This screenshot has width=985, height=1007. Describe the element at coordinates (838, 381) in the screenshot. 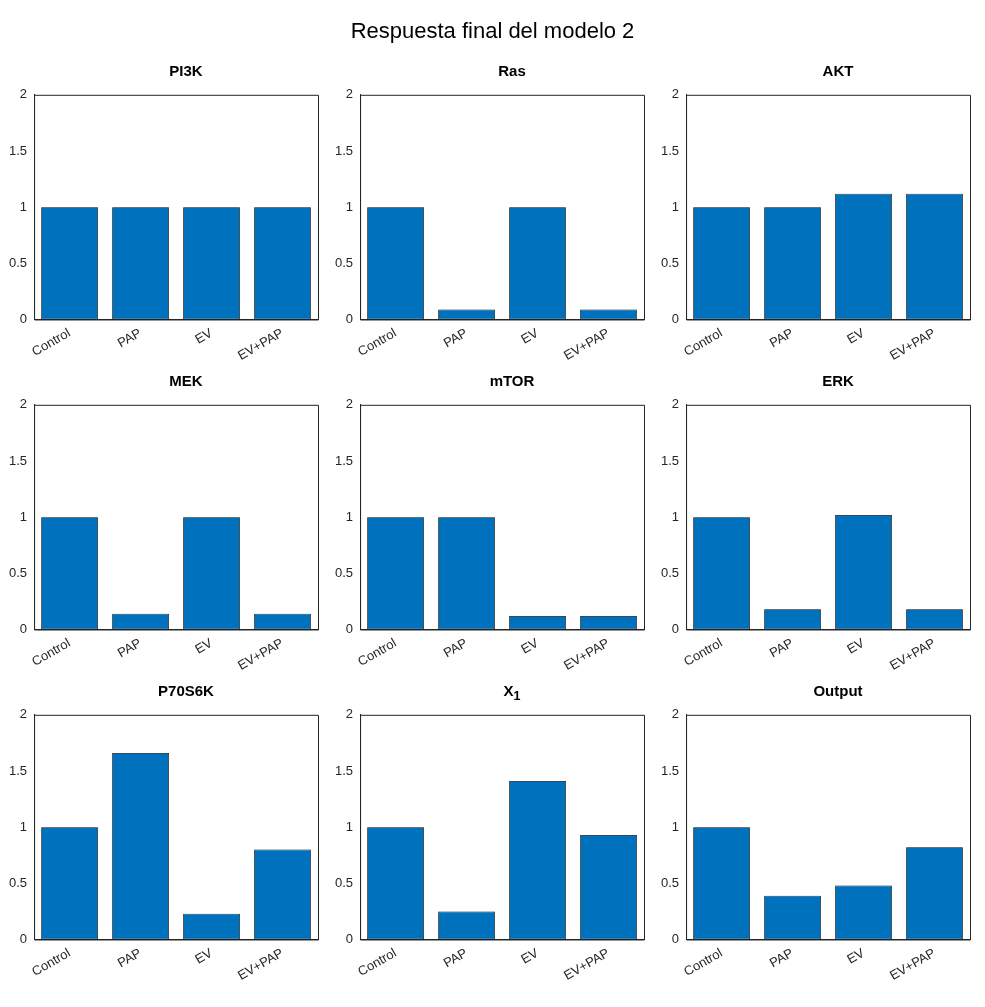

I see `chart-title: ERK` at that location.